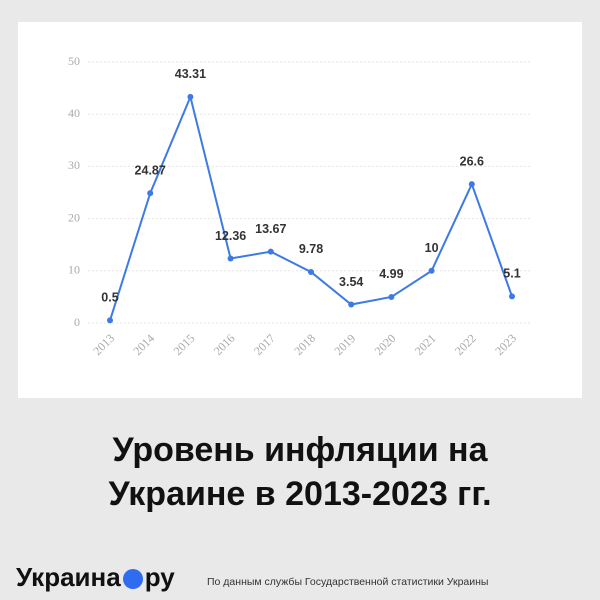 This screenshot has width=600, height=600. I want to click on value-label: 26.6, so click(472, 161).